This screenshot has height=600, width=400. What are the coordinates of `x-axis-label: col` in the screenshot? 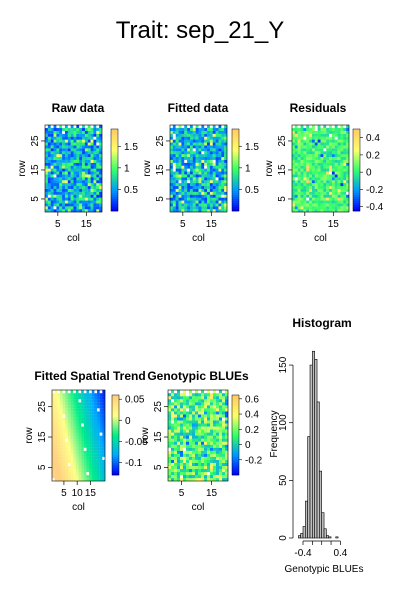 It's located at (198, 238).